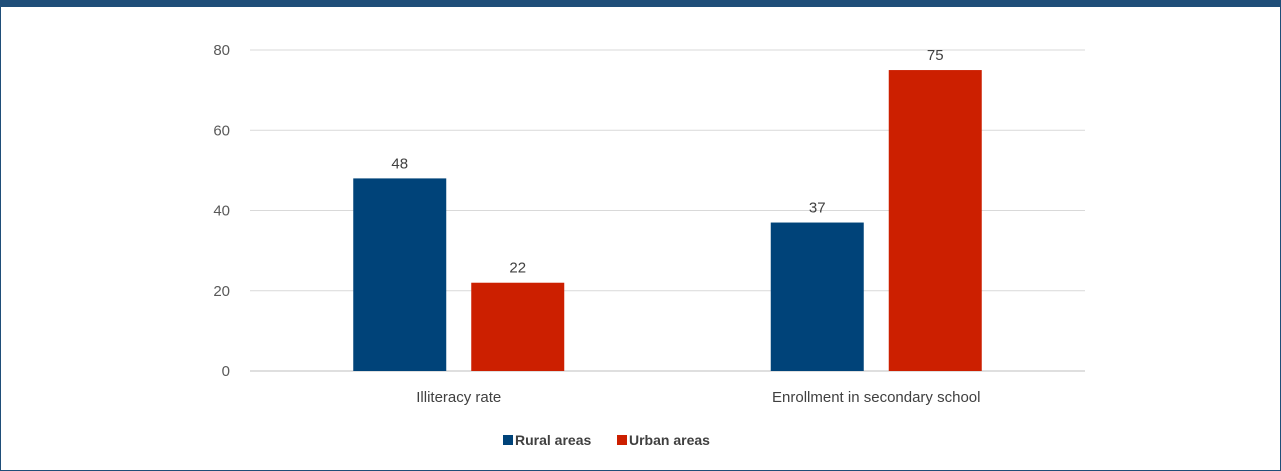  I want to click on y-tick-label-80: 80, so click(221, 50).